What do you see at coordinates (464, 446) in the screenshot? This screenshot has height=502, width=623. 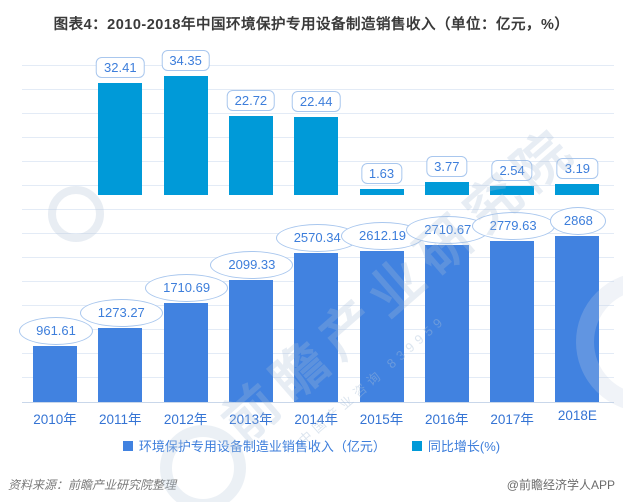 I see `legend-label-growth: 同比增长(%)` at bounding box center [464, 446].